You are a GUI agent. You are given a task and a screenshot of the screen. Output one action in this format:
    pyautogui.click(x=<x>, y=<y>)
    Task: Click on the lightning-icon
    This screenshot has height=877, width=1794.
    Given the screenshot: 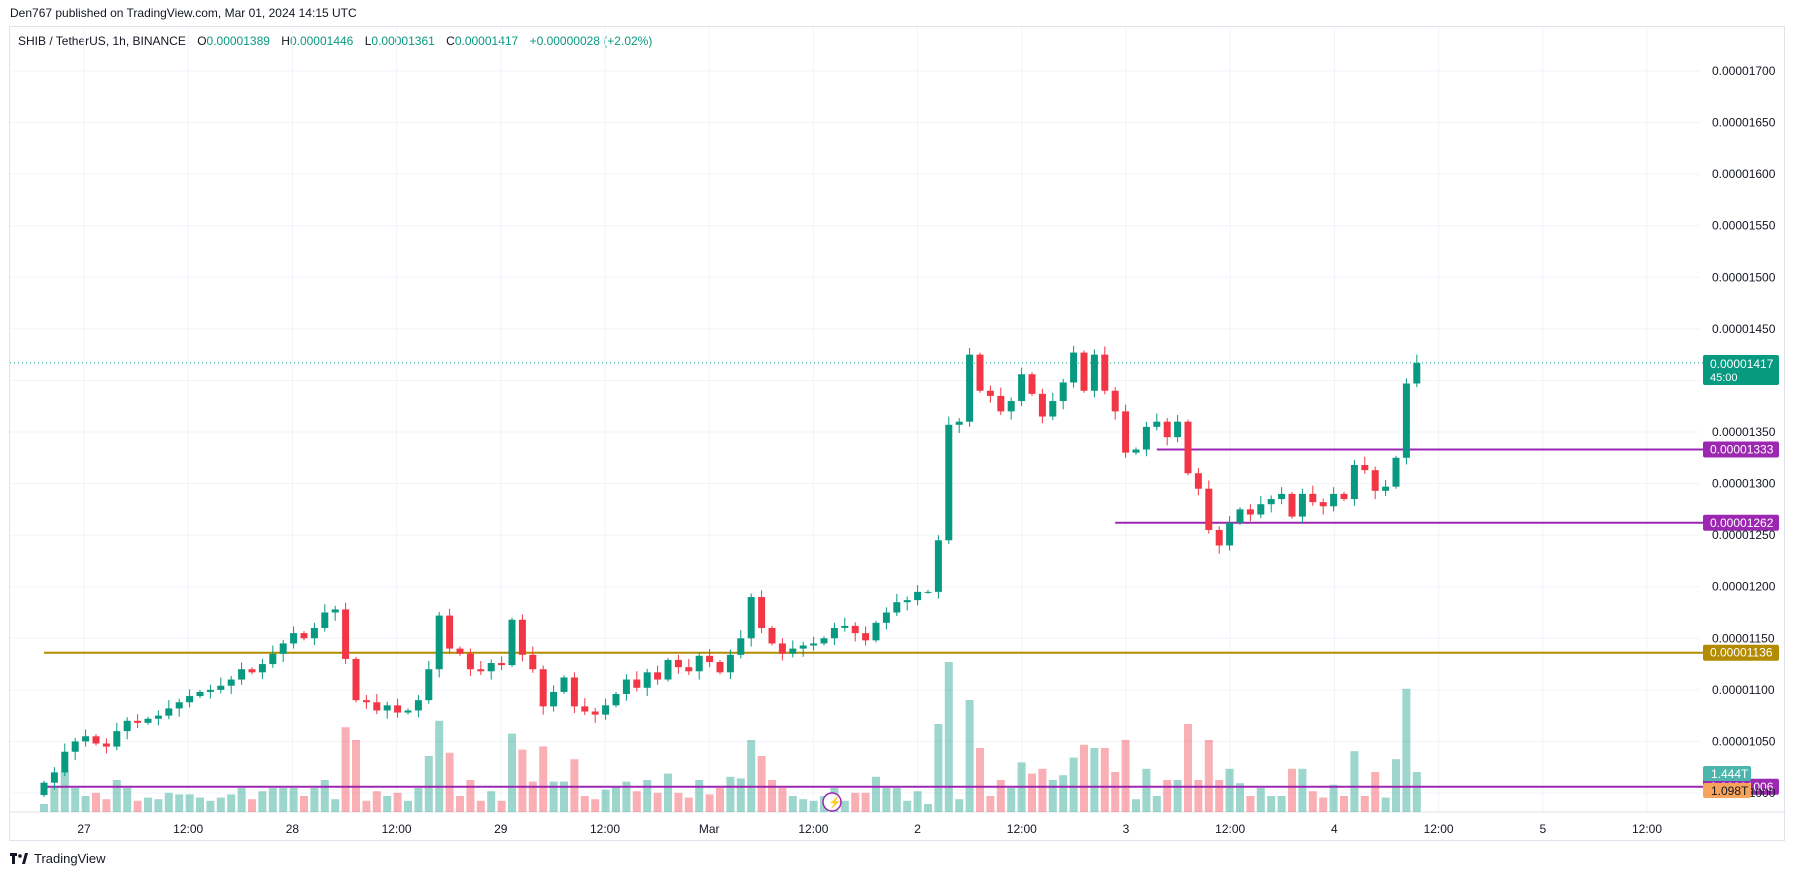 What is the action you would take?
    pyautogui.click(x=832, y=802)
    